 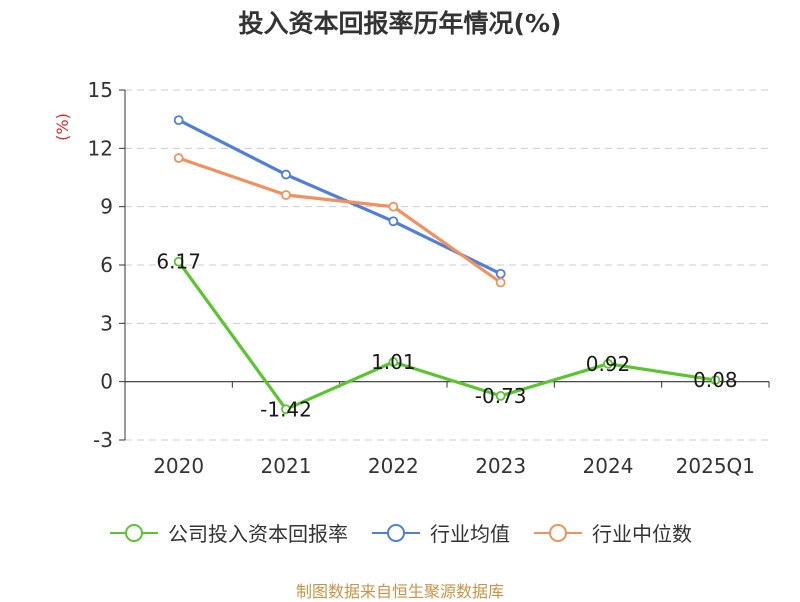 I want to click on y-tick-label: 6, so click(x=106, y=265).